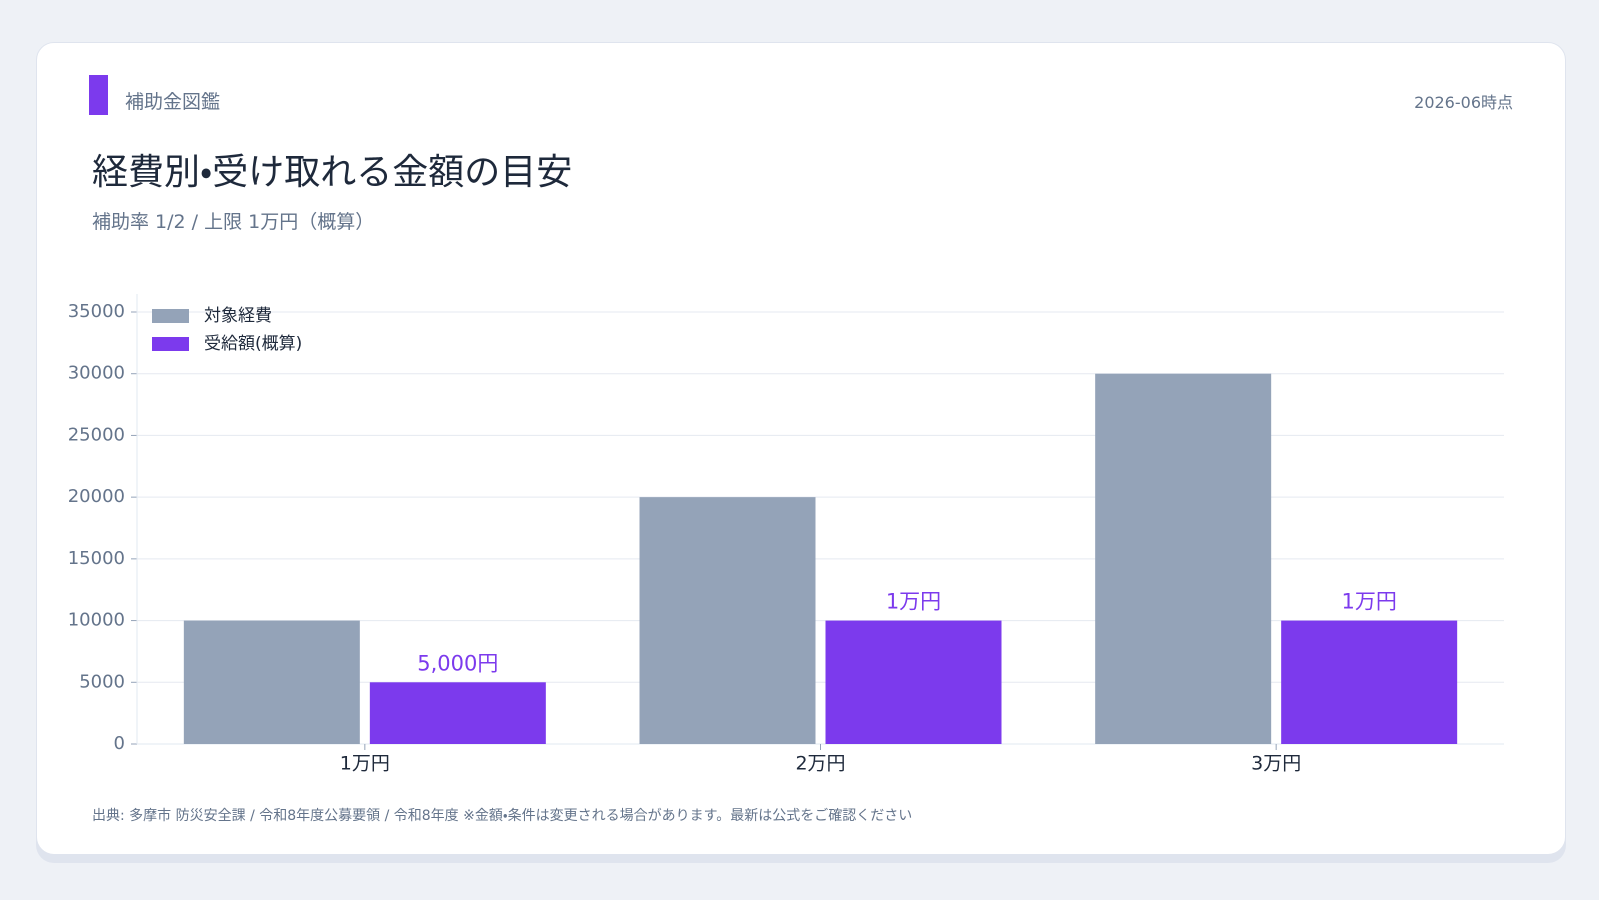 Image resolution: width=1599 pixels, height=900 pixels. Describe the element at coordinates (238, 316) in the screenshot. I see `legend-label: 対象経費` at that location.